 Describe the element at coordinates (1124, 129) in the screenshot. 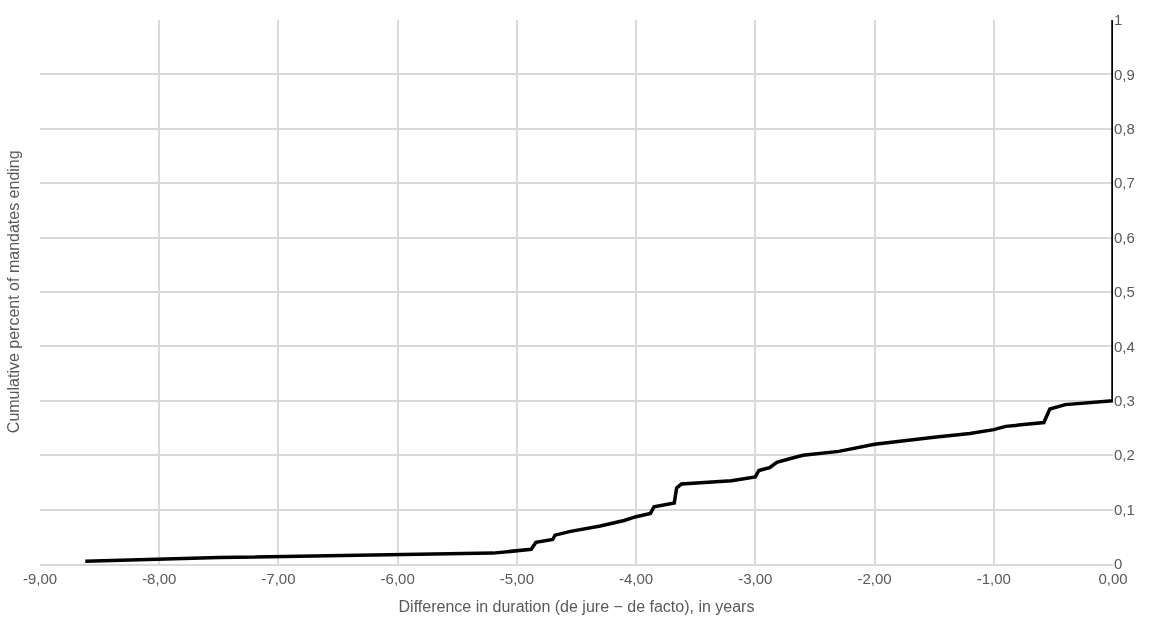

I see `y-tick-label: 0,8` at that location.